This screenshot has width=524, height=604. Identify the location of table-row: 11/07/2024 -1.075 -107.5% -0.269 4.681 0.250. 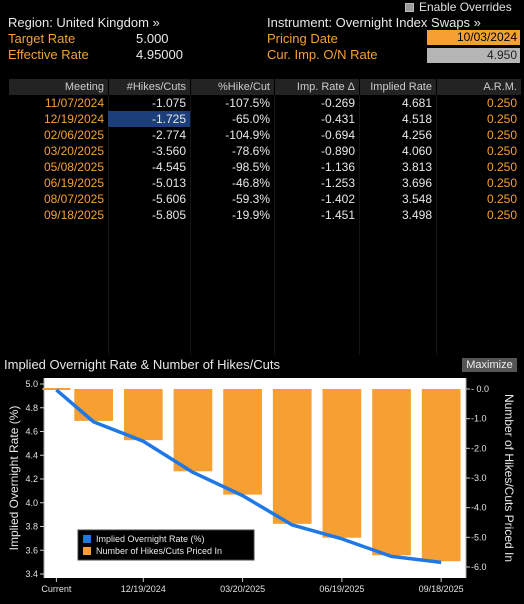
(264, 103).